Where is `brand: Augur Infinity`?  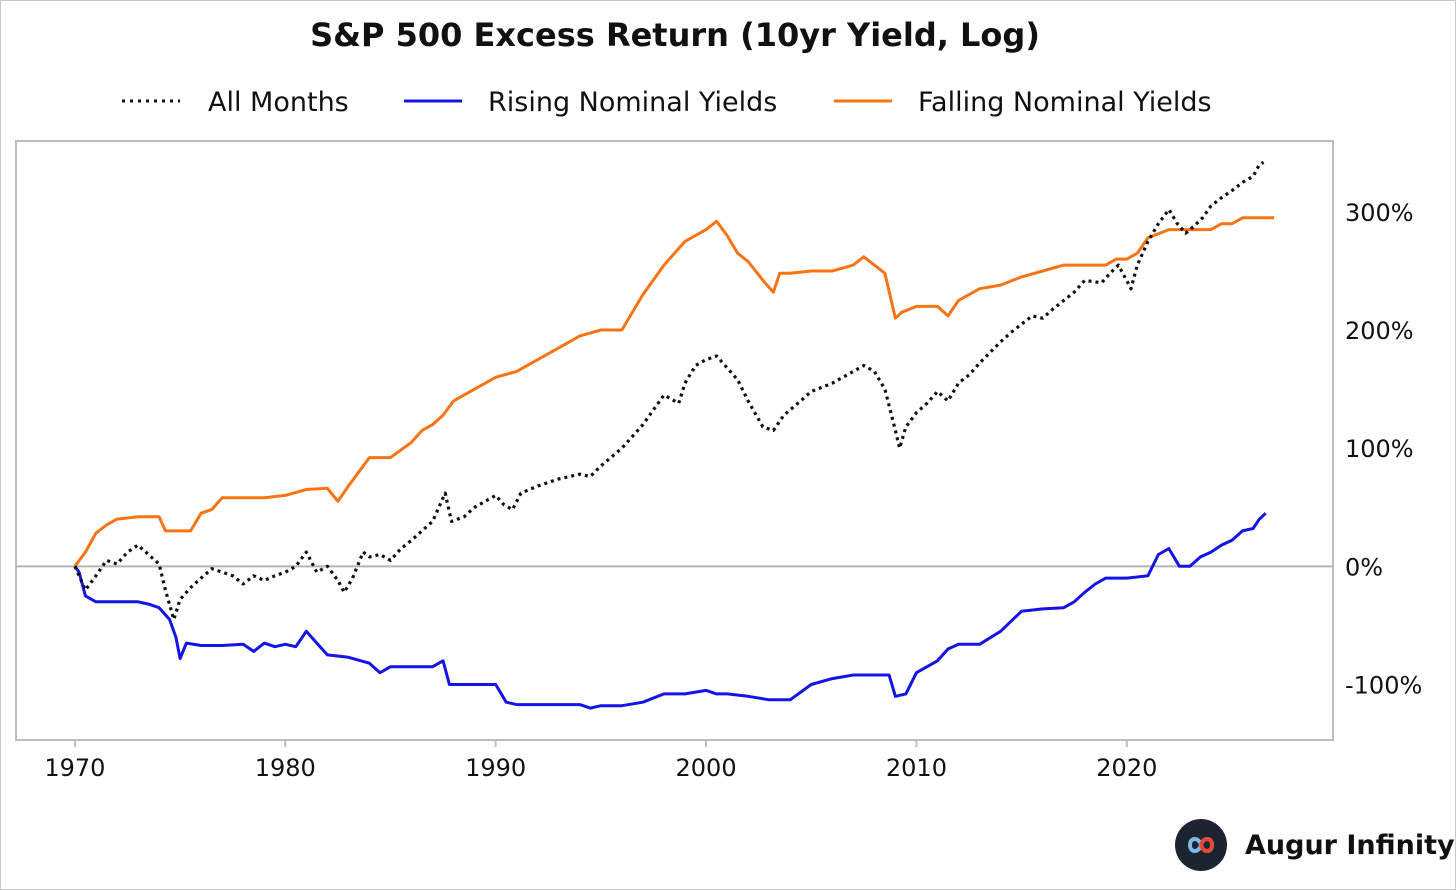
brand: Augur Infinity is located at coordinates (1315, 845).